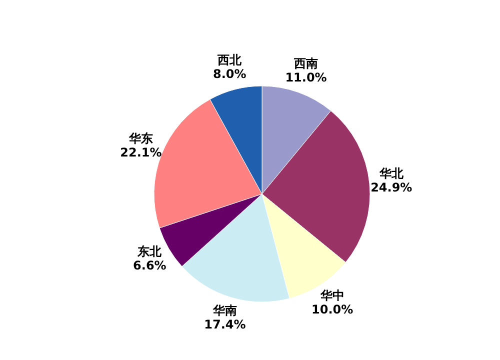  Describe the element at coordinates (149, 251) in the screenshot. I see `slice-label: 东北` at that location.